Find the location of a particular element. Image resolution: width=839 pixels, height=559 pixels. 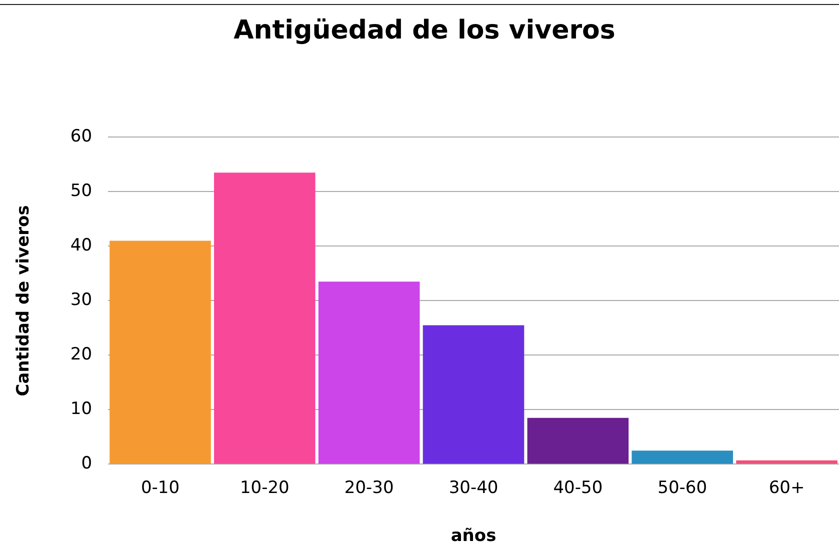

y-tick-label: 40 is located at coordinates (81, 246).